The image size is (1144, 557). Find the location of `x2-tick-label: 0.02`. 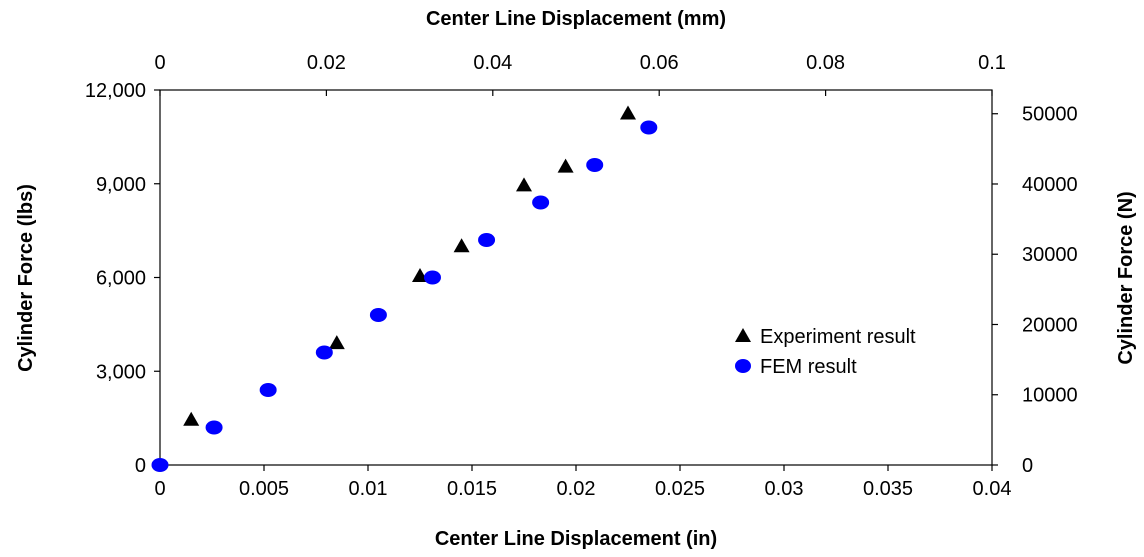

x2-tick-label: 0.02 is located at coordinates (326, 63).